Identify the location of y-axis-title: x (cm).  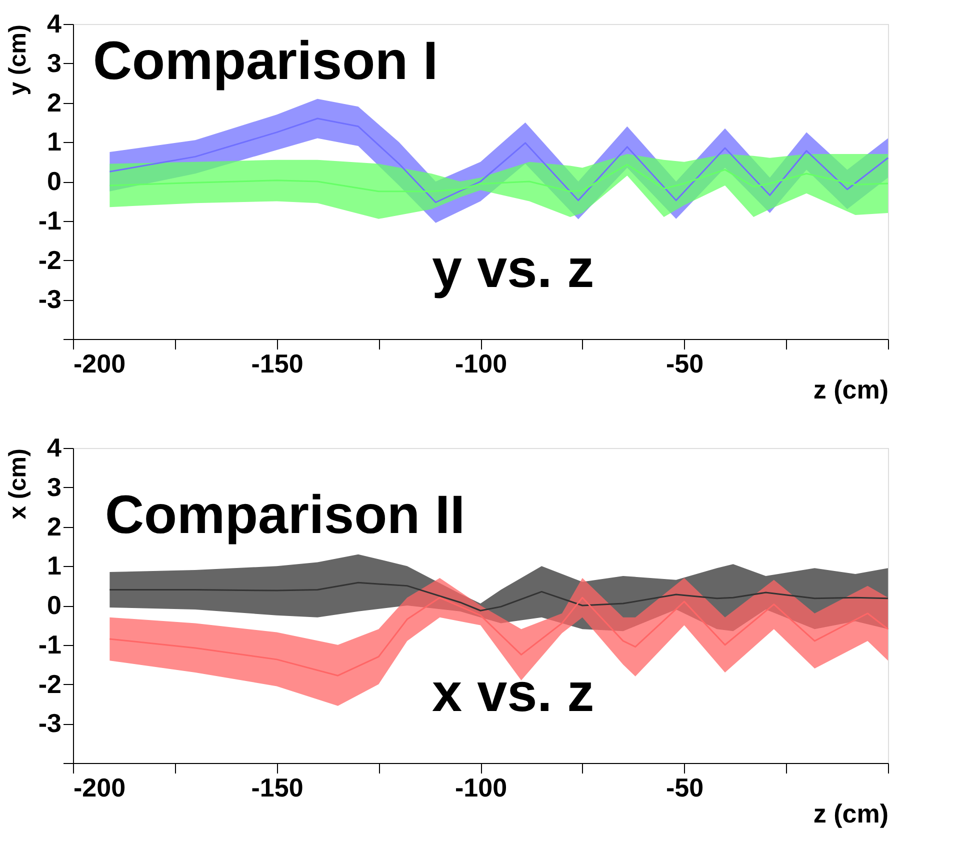
(18, 484).